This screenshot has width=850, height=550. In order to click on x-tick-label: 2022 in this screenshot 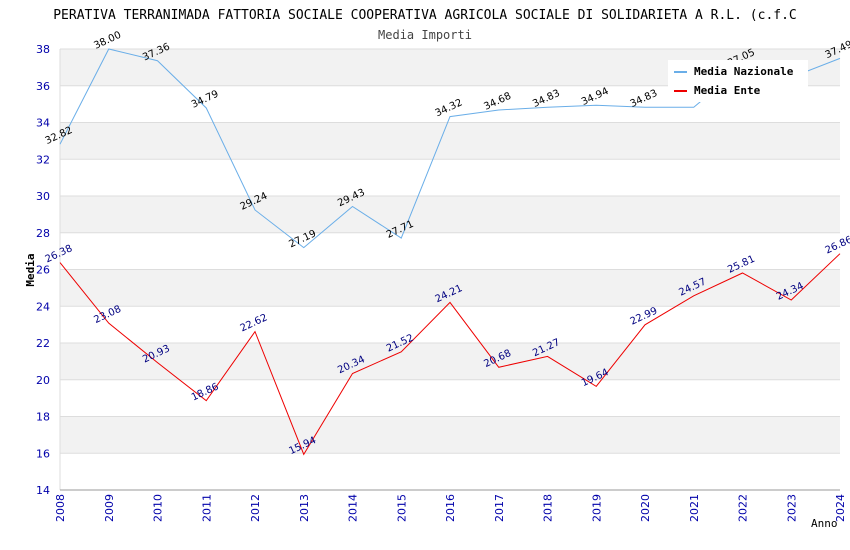, I will do `click(743, 508)`.